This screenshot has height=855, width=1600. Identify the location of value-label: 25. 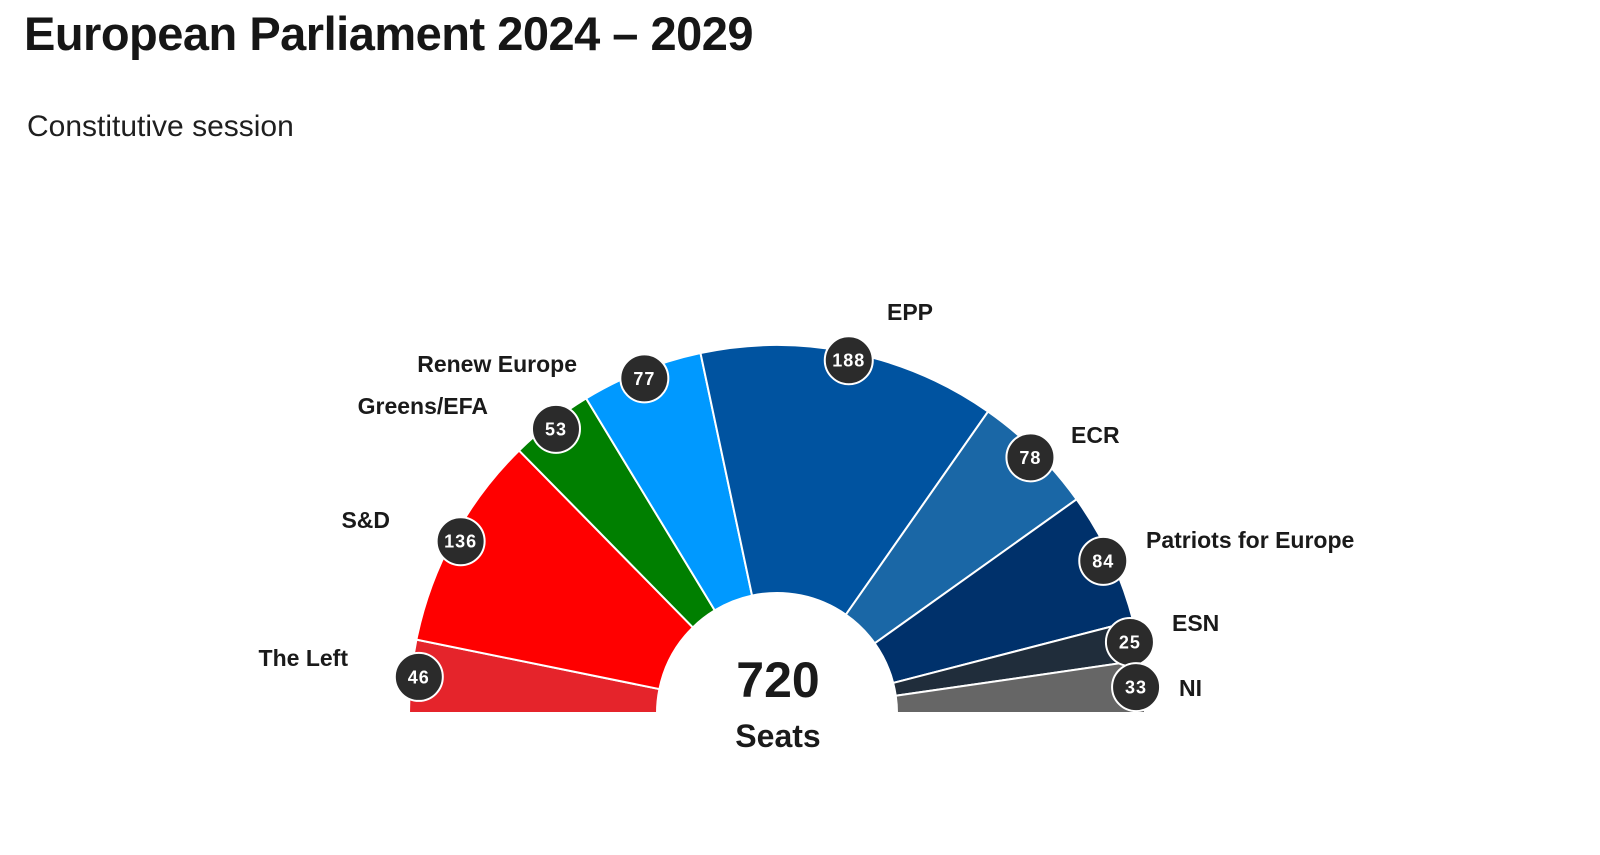
(1130, 642).